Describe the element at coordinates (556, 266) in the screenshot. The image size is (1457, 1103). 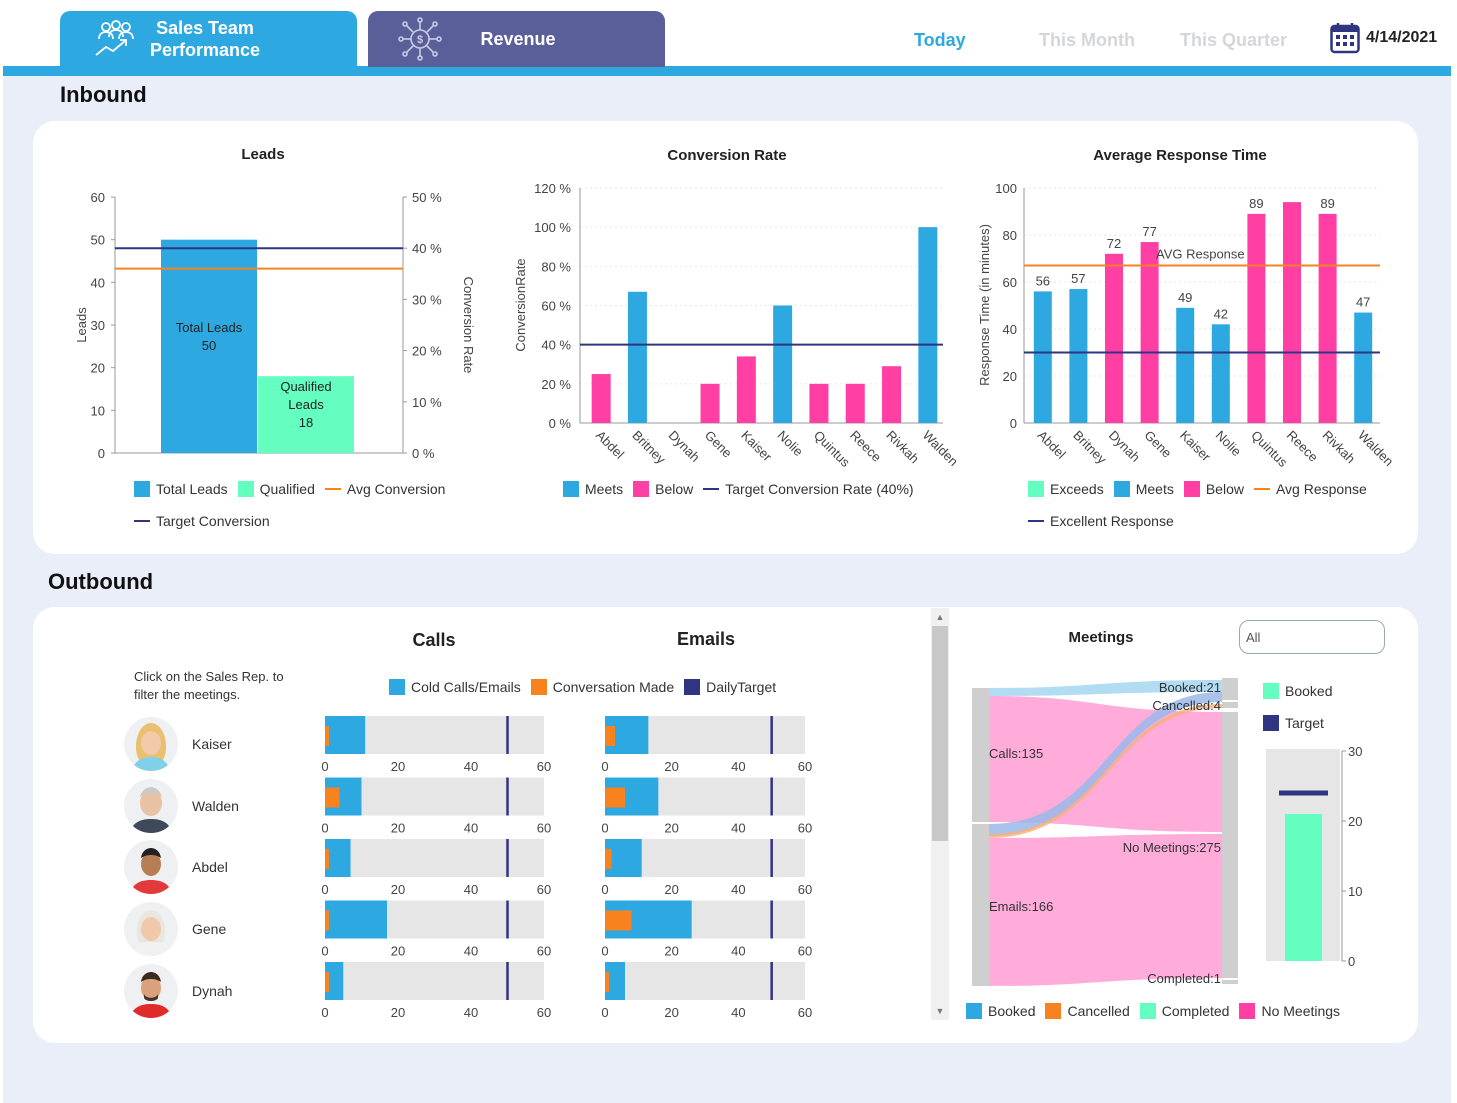
I see `conv-y-tick: 80 %` at that location.